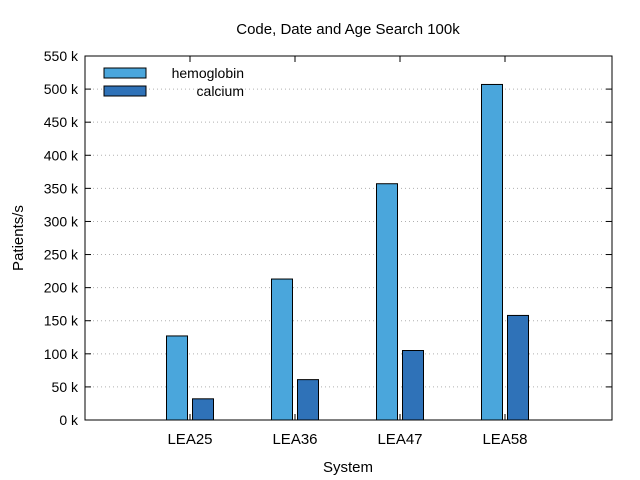 Image resolution: width=640 pixels, height=480 pixels. What do you see at coordinates (399, 439) in the screenshot?
I see `x-tick-label: LEA47` at bounding box center [399, 439].